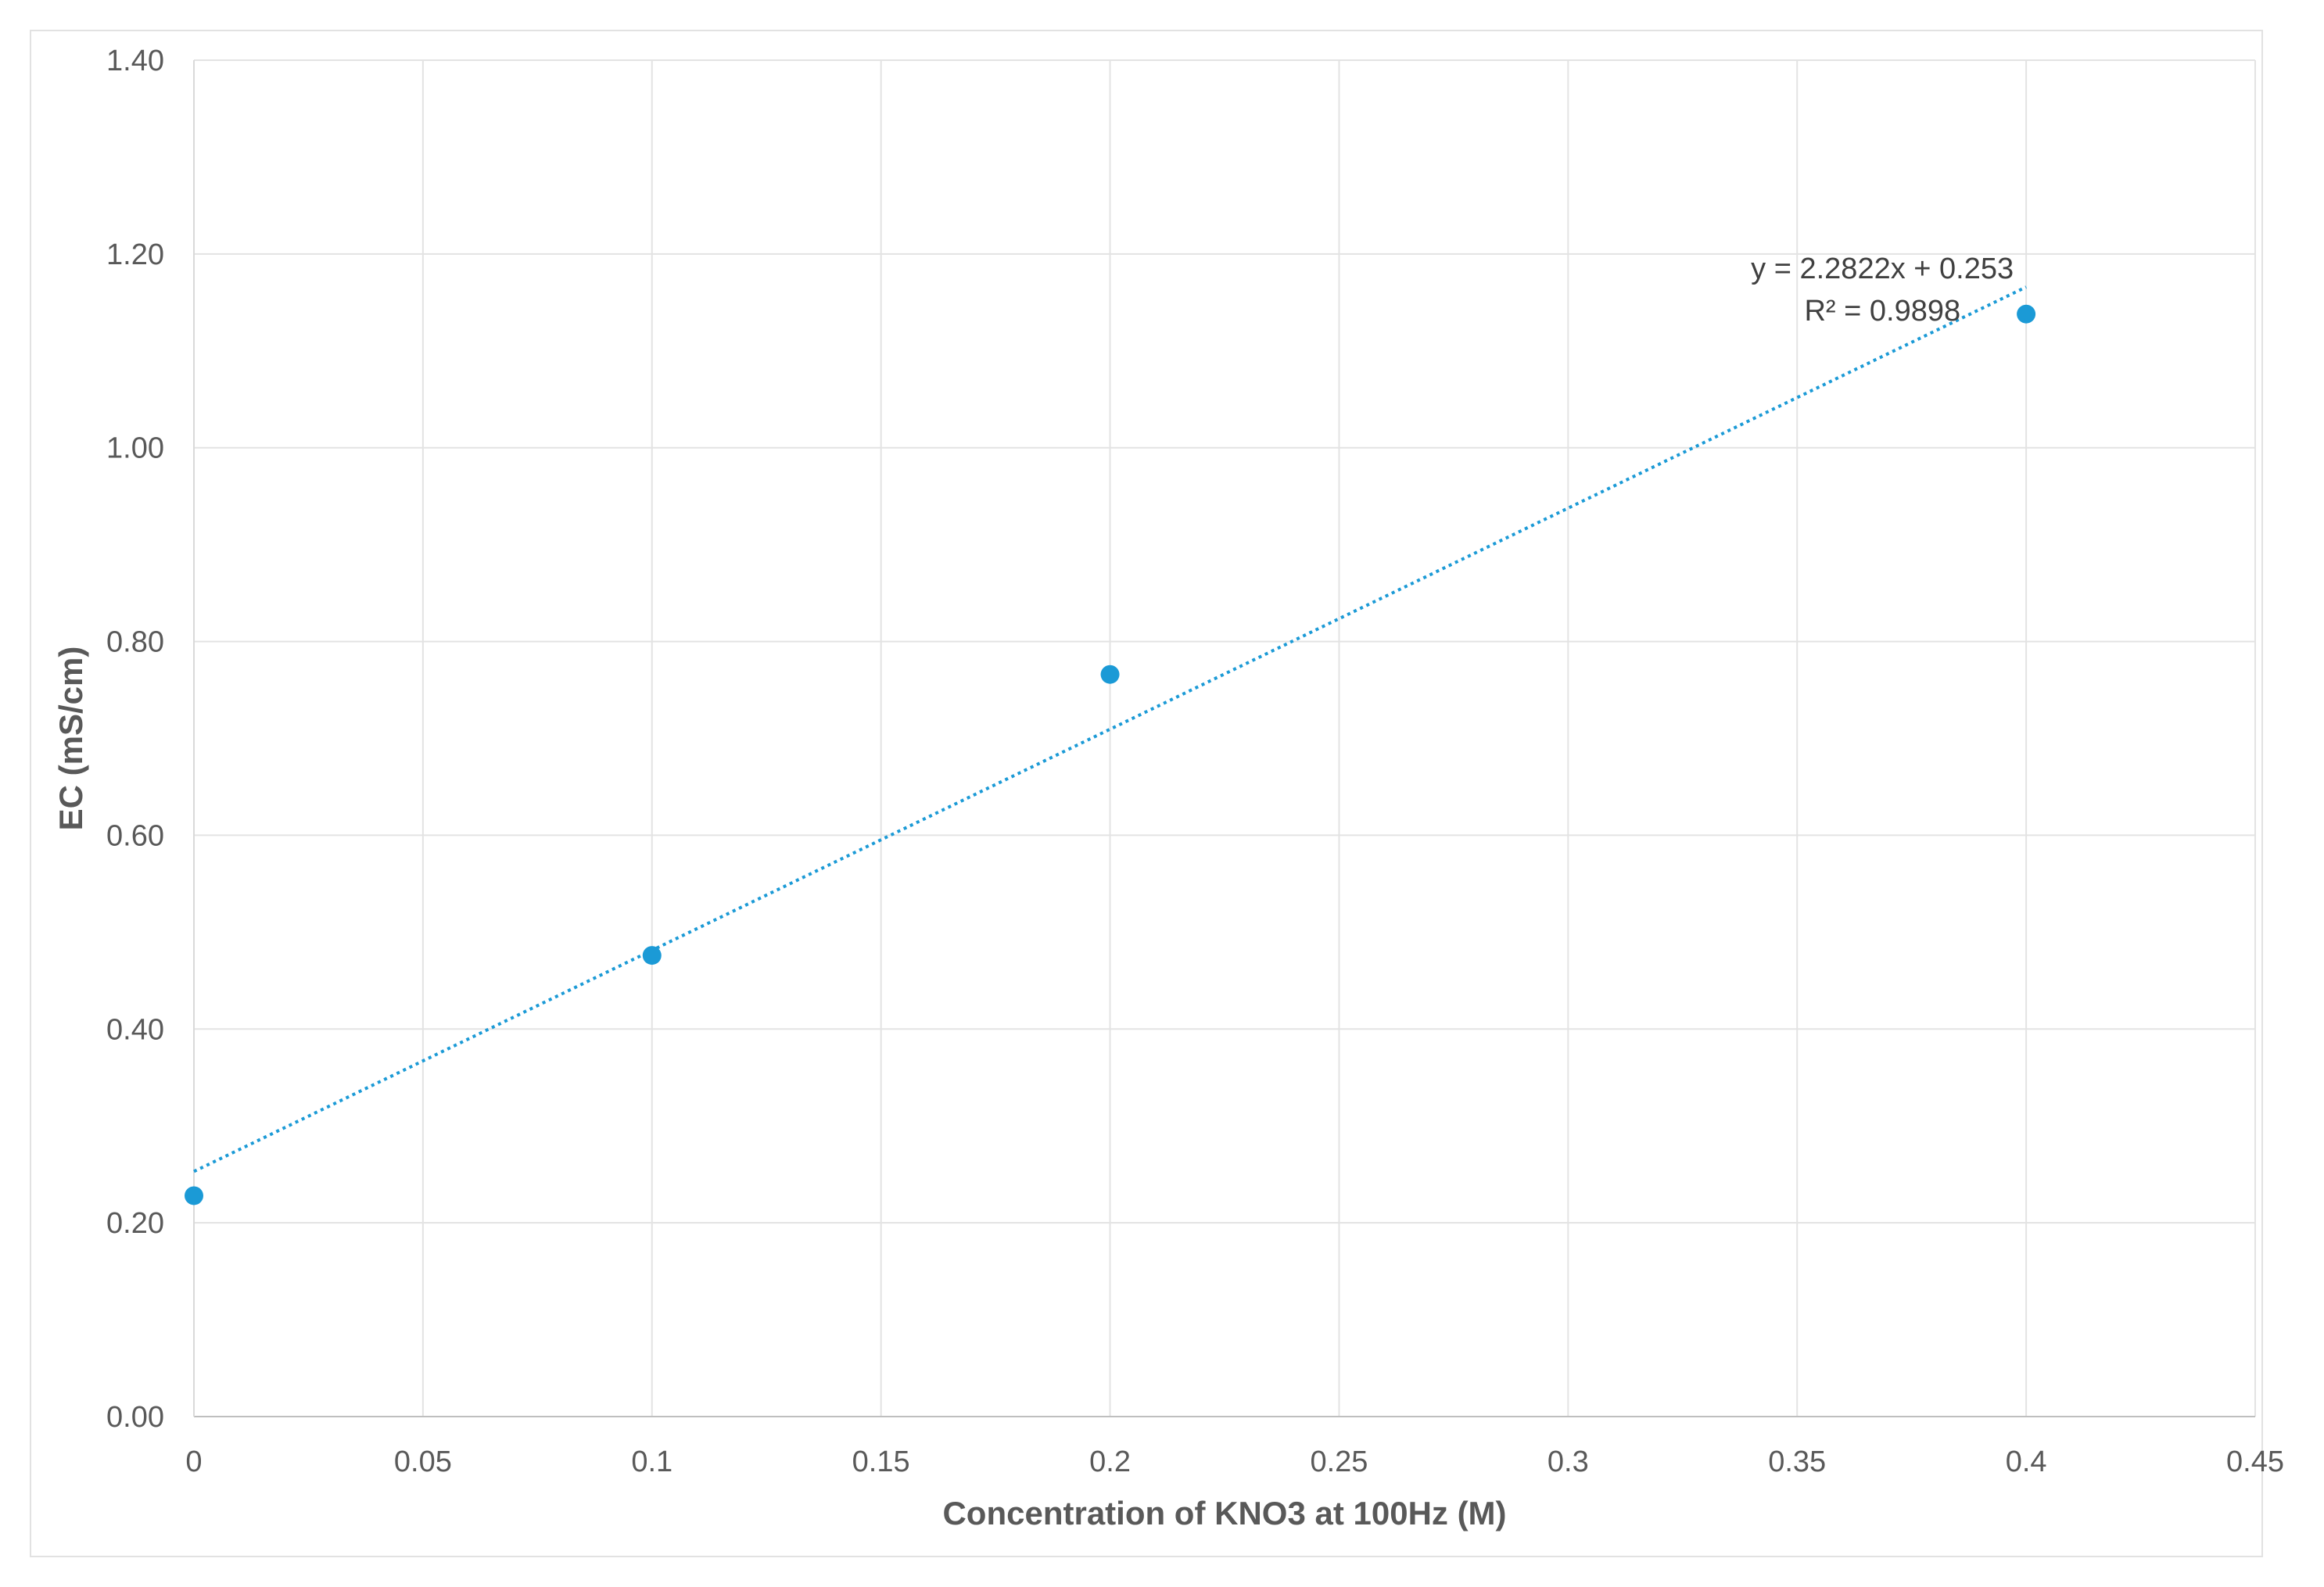  I want to click on y-axis-title: EC (mS/cm), so click(70, 739).